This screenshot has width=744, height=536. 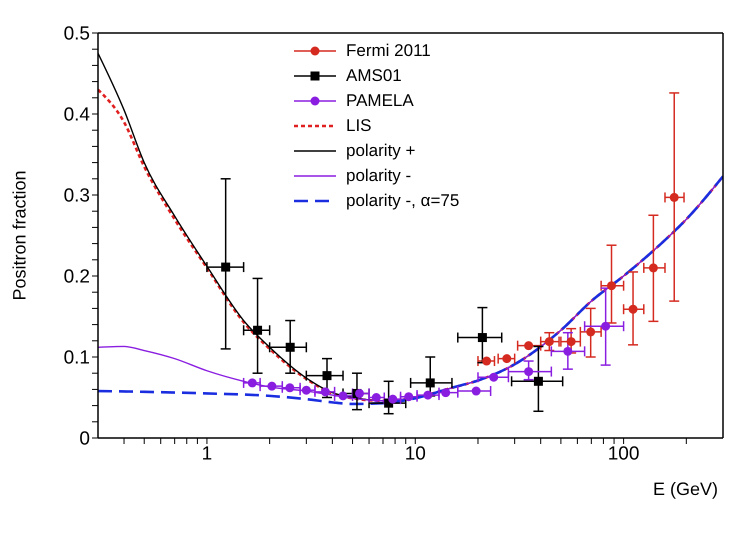 What do you see at coordinates (380, 101) in the screenshot?
I see `legend-label: PAMELA` at bounding box center [380, 101].